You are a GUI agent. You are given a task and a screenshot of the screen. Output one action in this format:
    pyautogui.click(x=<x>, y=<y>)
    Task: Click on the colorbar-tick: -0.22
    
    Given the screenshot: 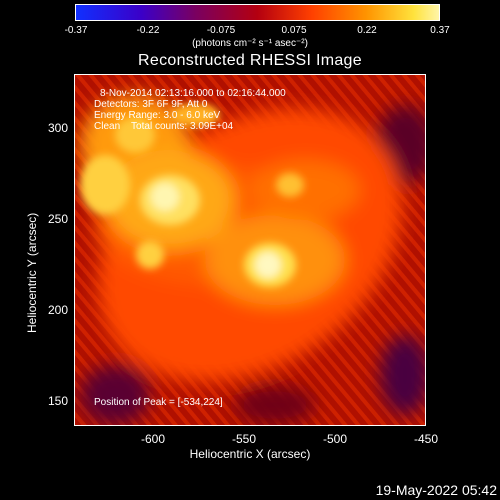 What is the action you would take?
    pyautogui.click(x=148, y=30)
    